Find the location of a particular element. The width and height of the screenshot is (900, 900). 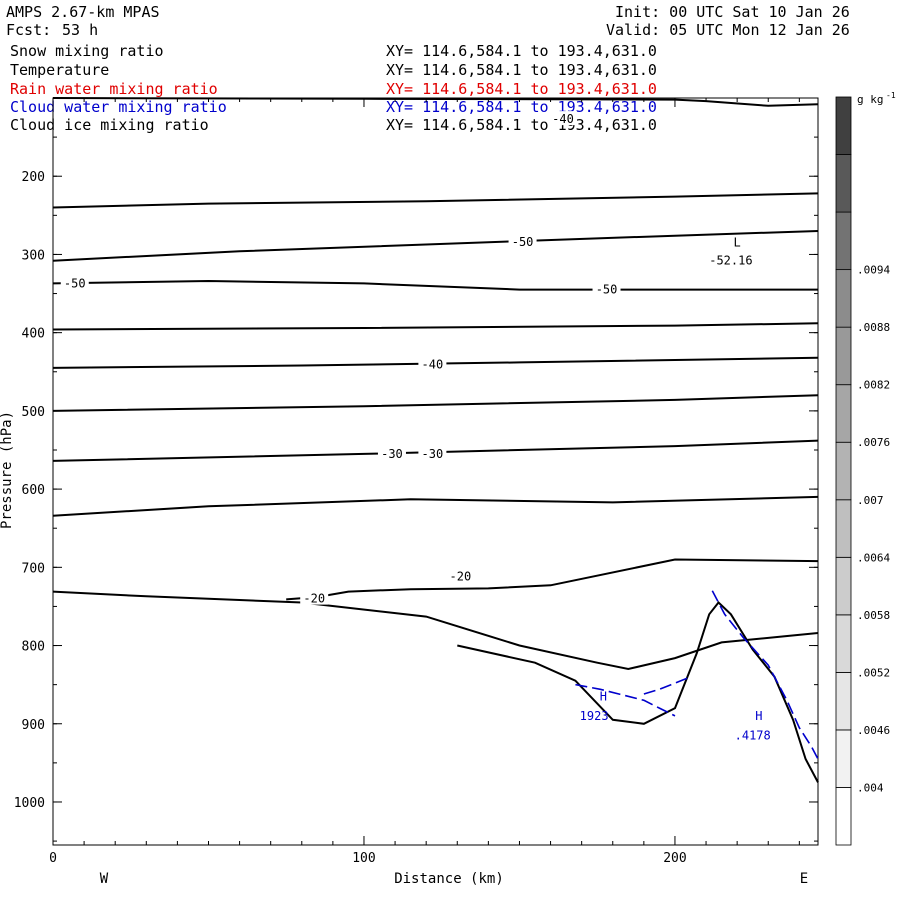

field-name: Cloud ice mixing ratio is located at coordinates (109, 125).